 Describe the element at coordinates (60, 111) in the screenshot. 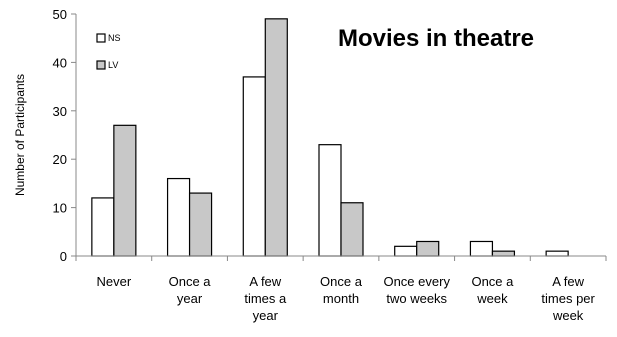

I see `y-tick-label: 30` at that location.